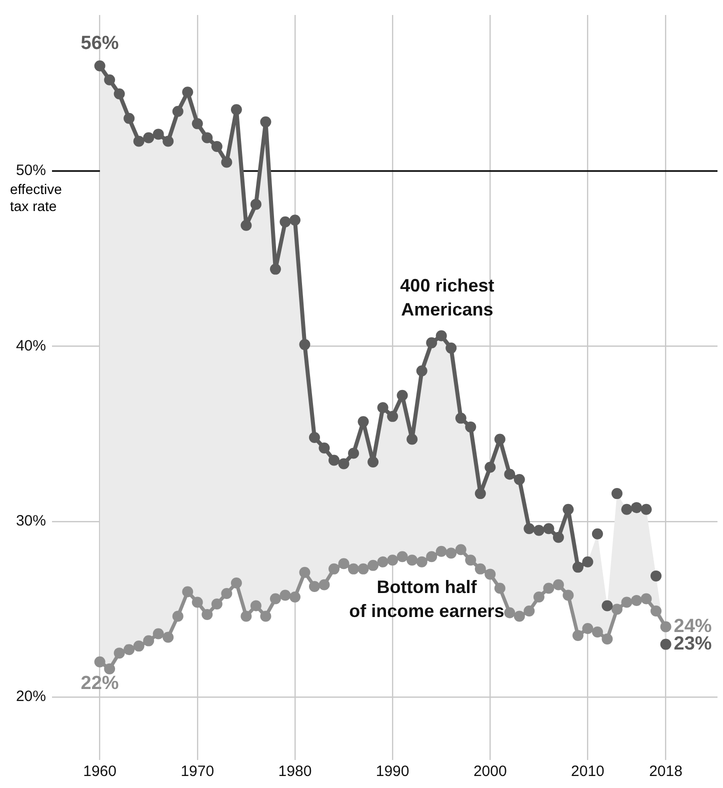  I want to click on data-label: 56%, so click(99, 43).